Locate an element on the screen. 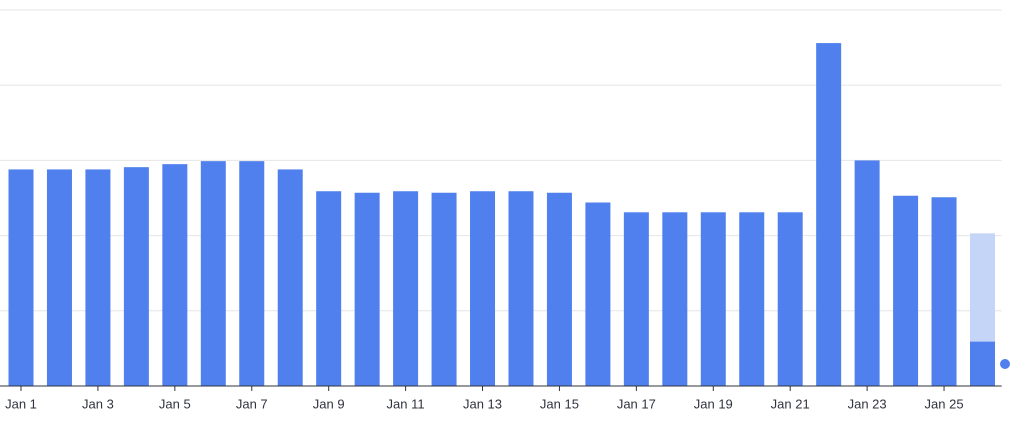 Image resolution: width=1024 pixels, height=428 pixels. x-tick-label: Jan 5 is located at coordinates (175, 403).